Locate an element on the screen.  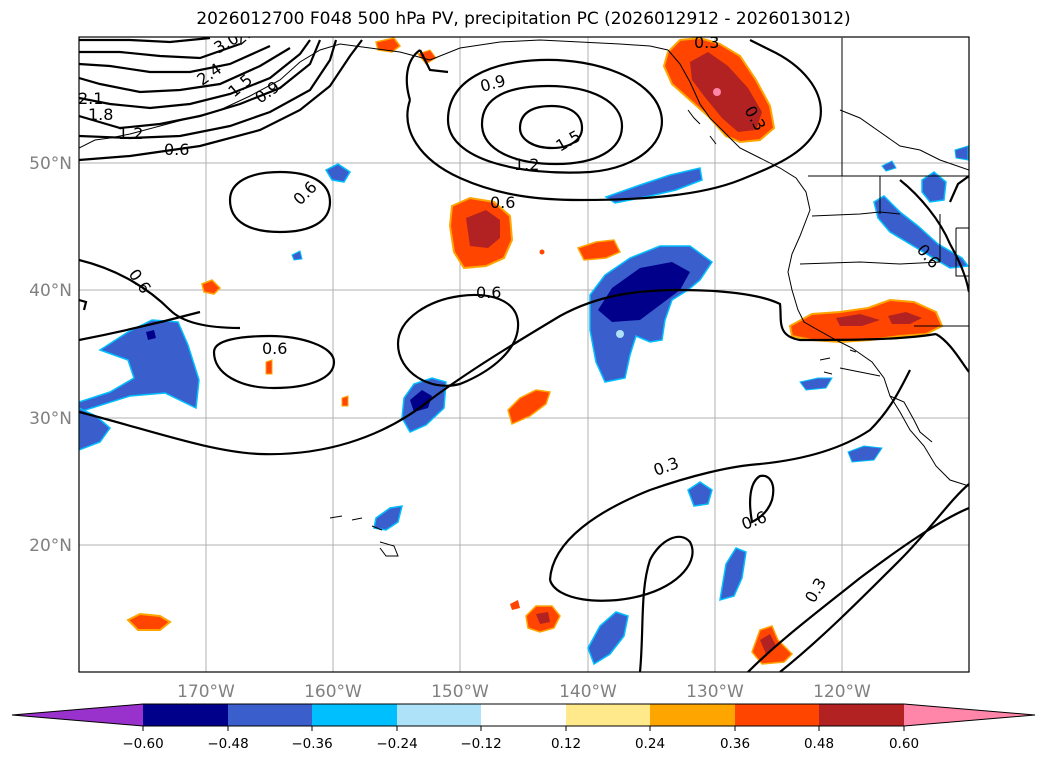
colorbar-extend-high is located at coordinates (969, 715).